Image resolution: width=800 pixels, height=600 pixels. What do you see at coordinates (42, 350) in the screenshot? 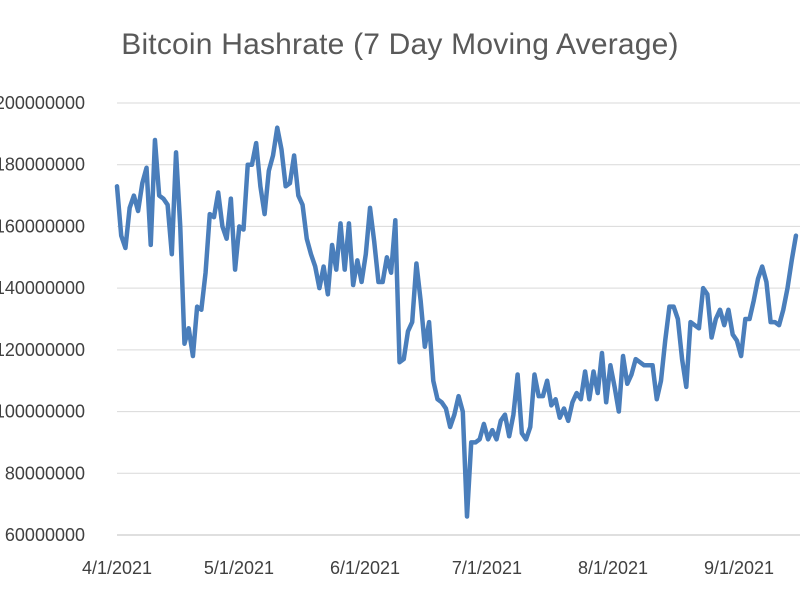
I see `y-tick-label: 120000000` at bounding box center [42, 350].